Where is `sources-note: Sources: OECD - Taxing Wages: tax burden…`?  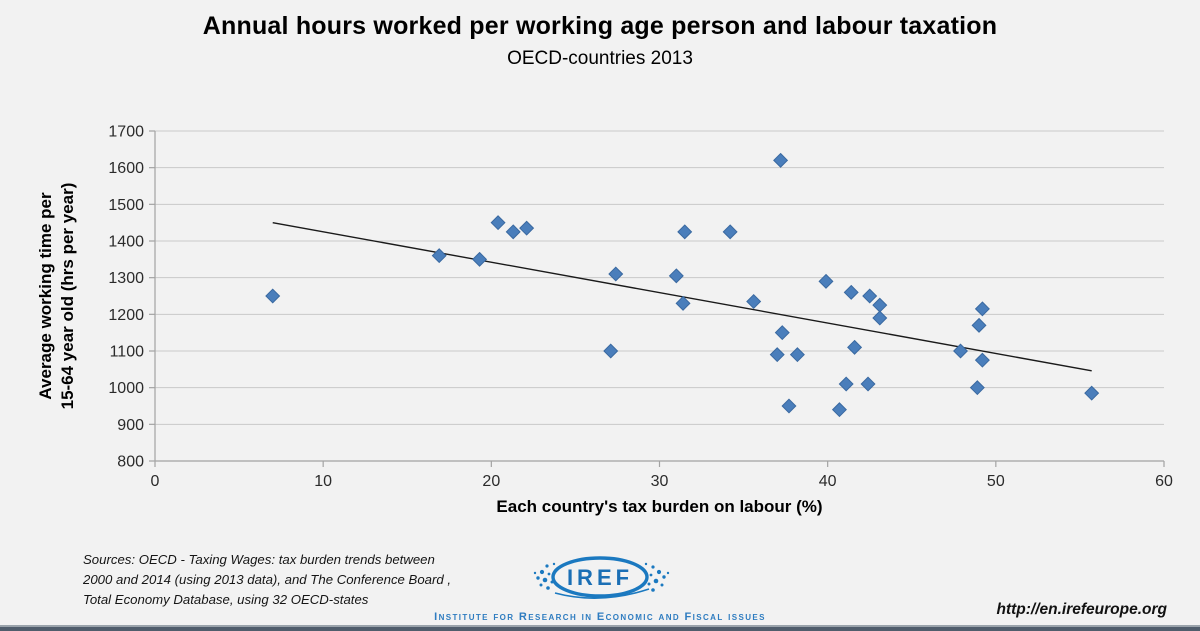
sources-note: Sources: OECD - Taxing Wages: tax burden… is located at coordinates (267, 579).